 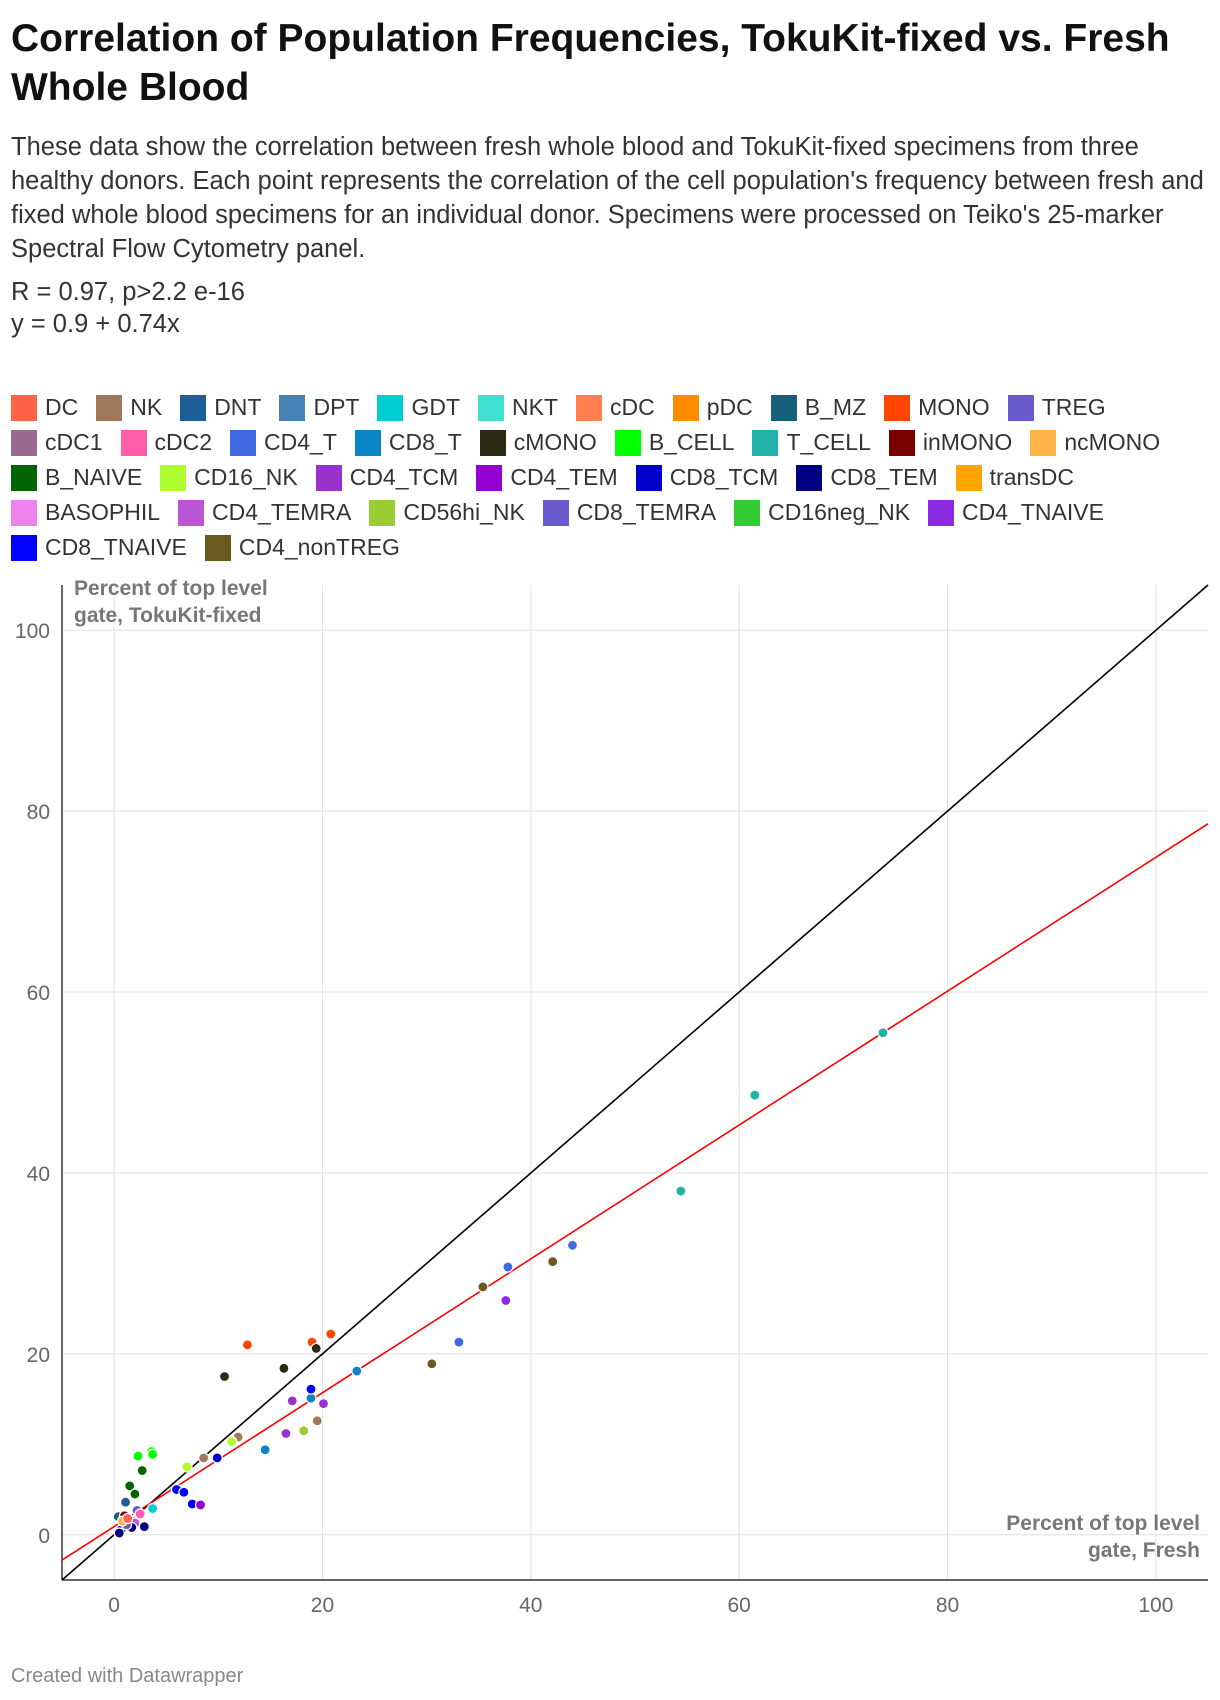 What do you see at coordinates (530, 1605) in the screenshot?
I see `x-tick-label: 40` at bounding box center [530, 1605].